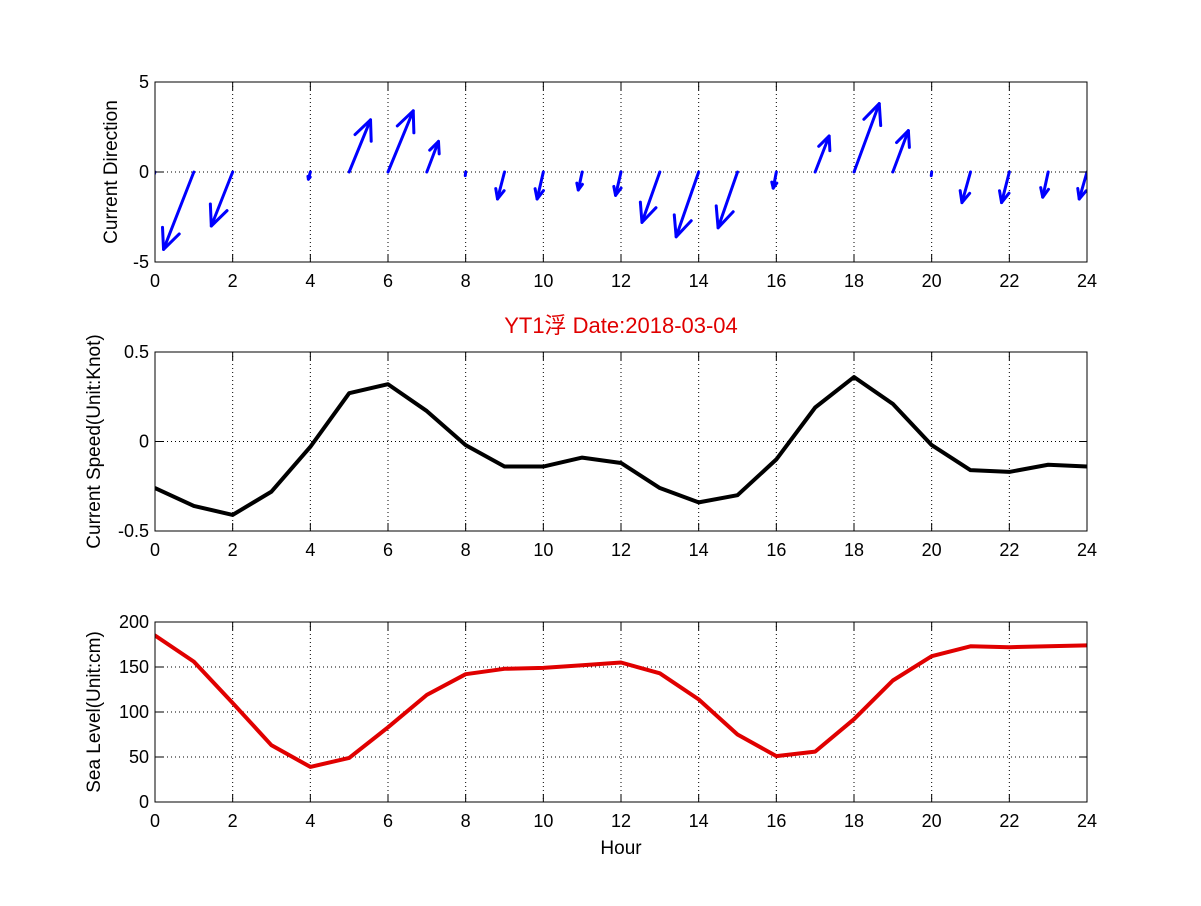  I want to click on y-tick-label: -5, so click(141, 262).